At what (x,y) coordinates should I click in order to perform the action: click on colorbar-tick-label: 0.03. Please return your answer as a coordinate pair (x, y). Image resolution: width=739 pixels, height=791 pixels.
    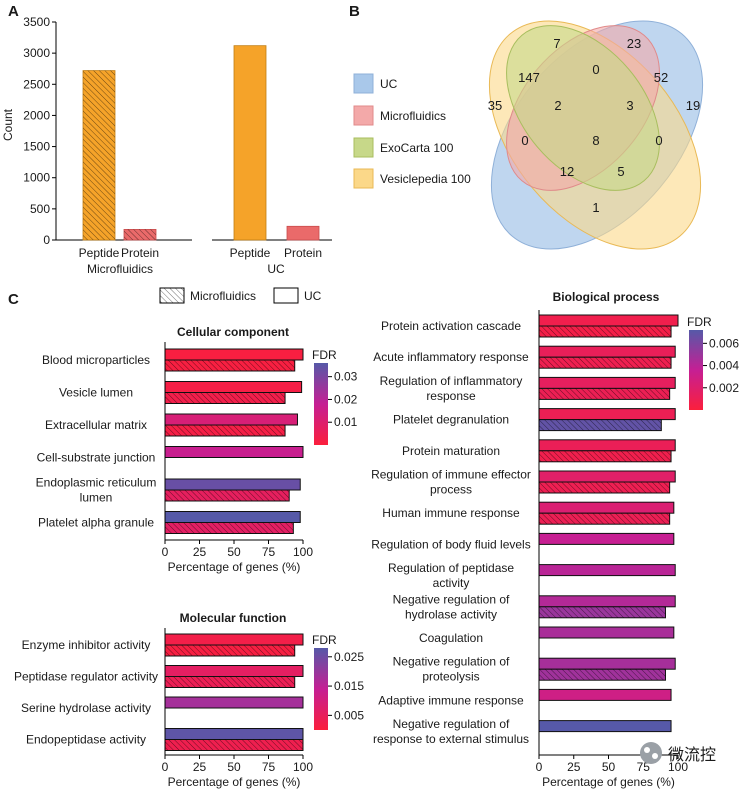
    Looking at the image, I should click on (346, 377).